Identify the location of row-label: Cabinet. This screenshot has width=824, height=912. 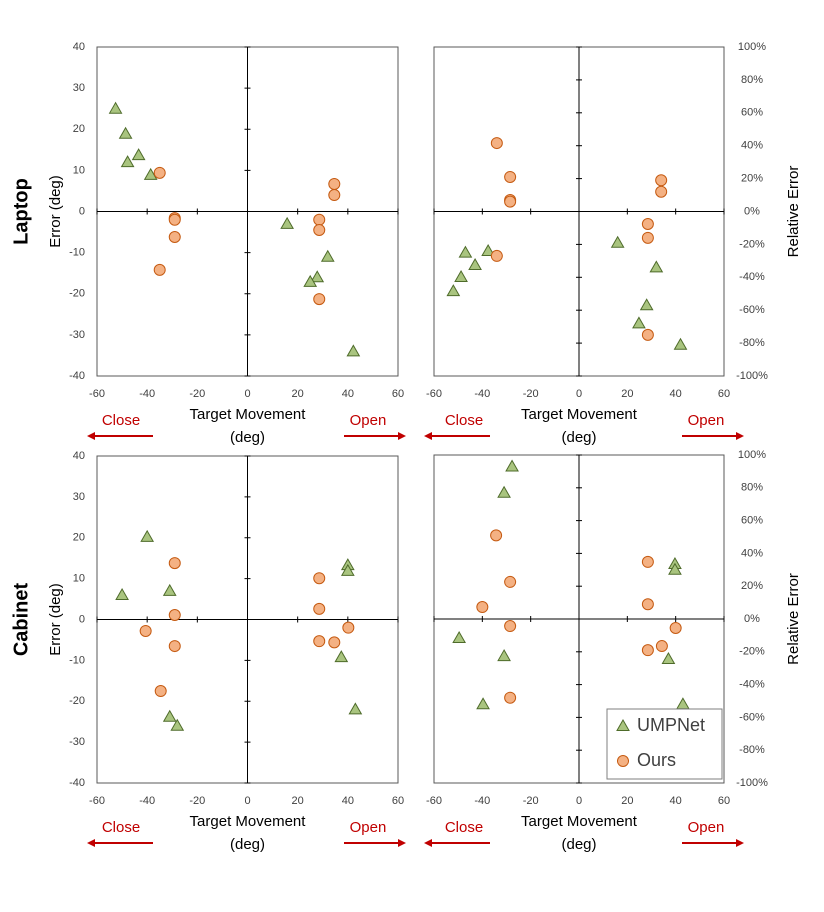
(21, 619).